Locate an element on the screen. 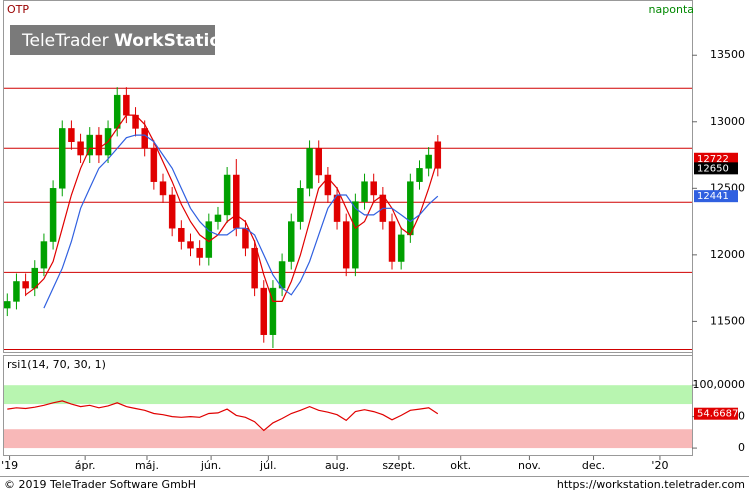 The height and width of the screenshot is (492, 749). value-label: 12722 is located at coordinates (713, 159).